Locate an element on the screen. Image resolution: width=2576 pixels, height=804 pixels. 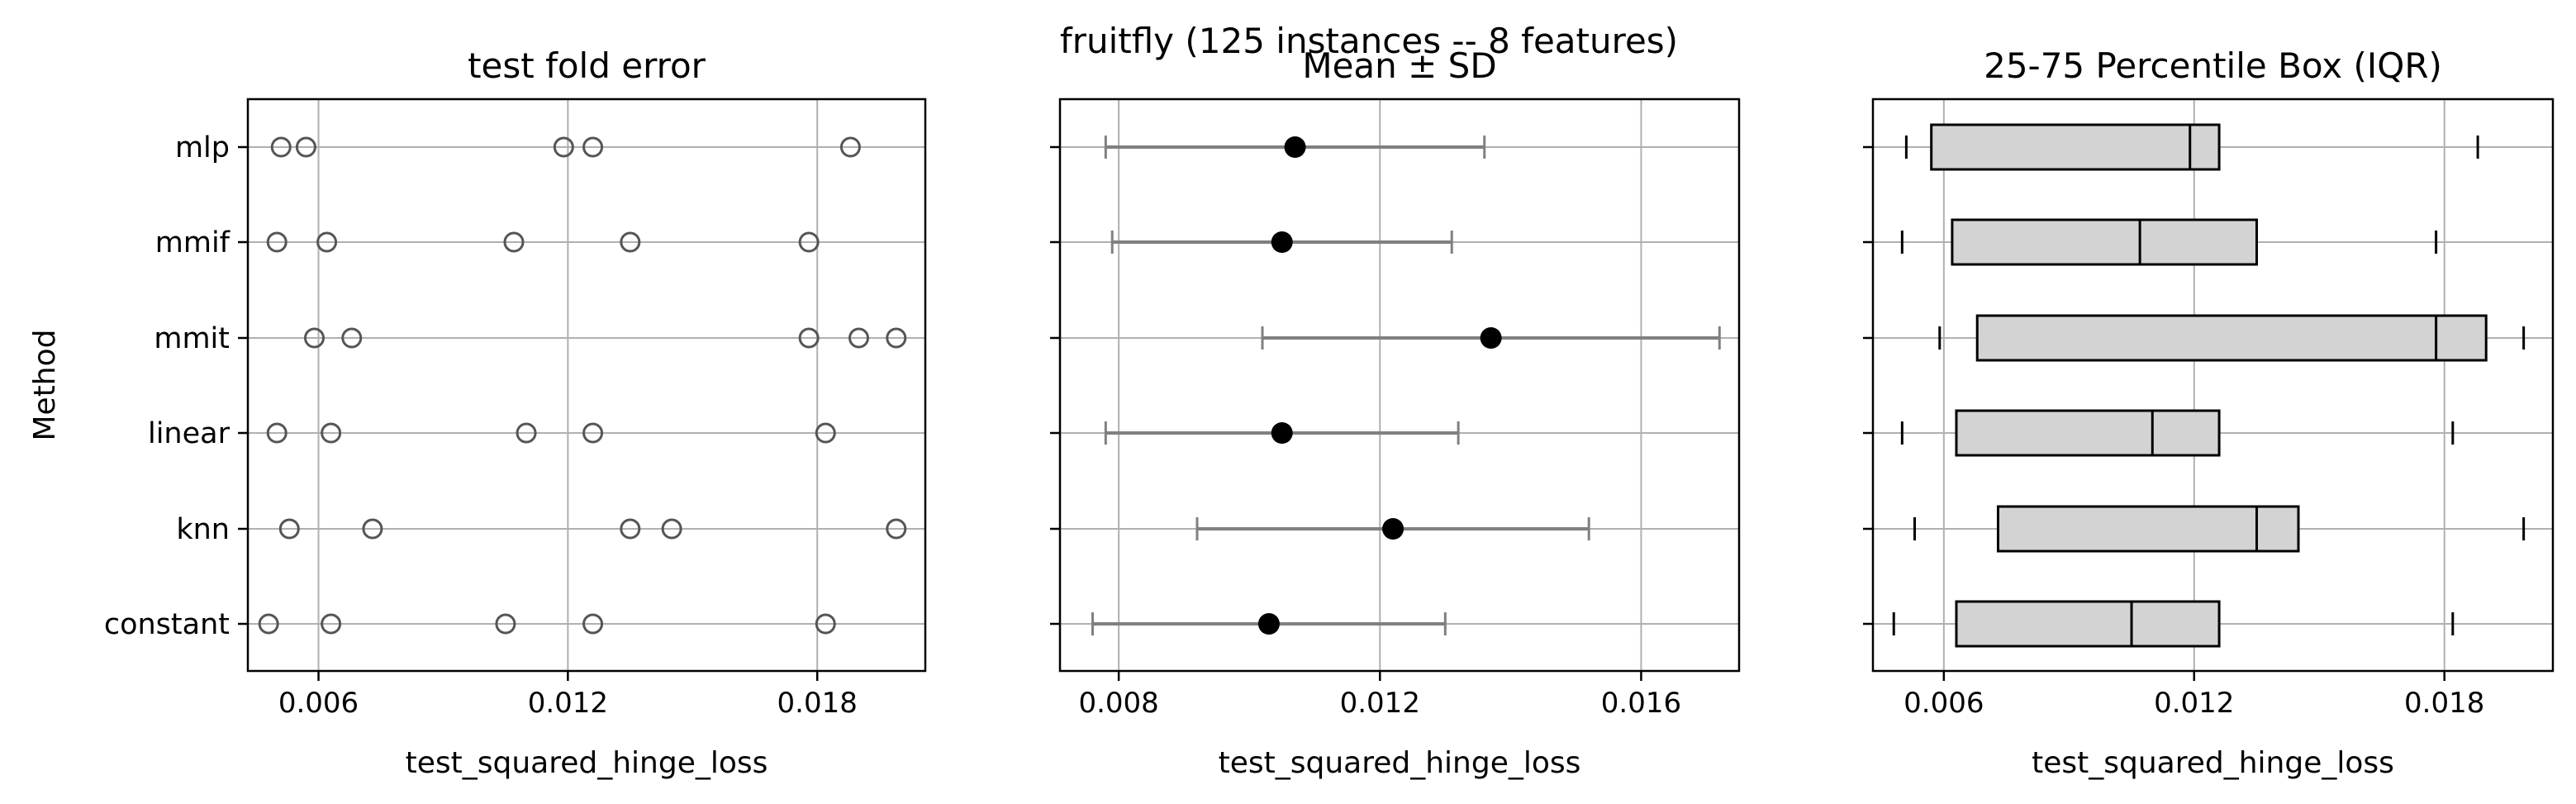
y-axis-label: Method is located at coordinates (45, 384).